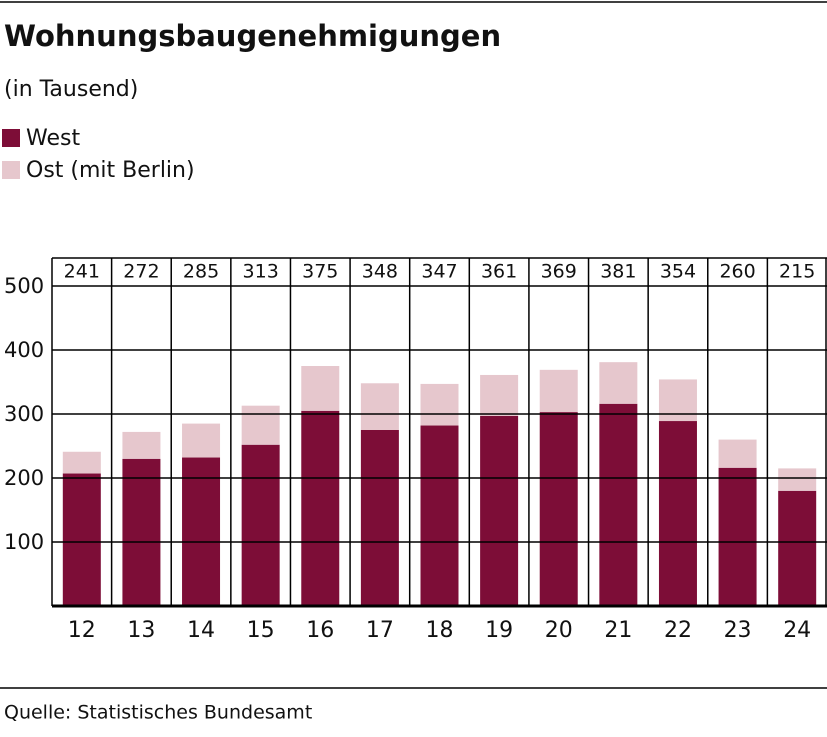 This screenshot has height=737, width=827. I want to click on y-tick-label: 500, so click(24, 286).